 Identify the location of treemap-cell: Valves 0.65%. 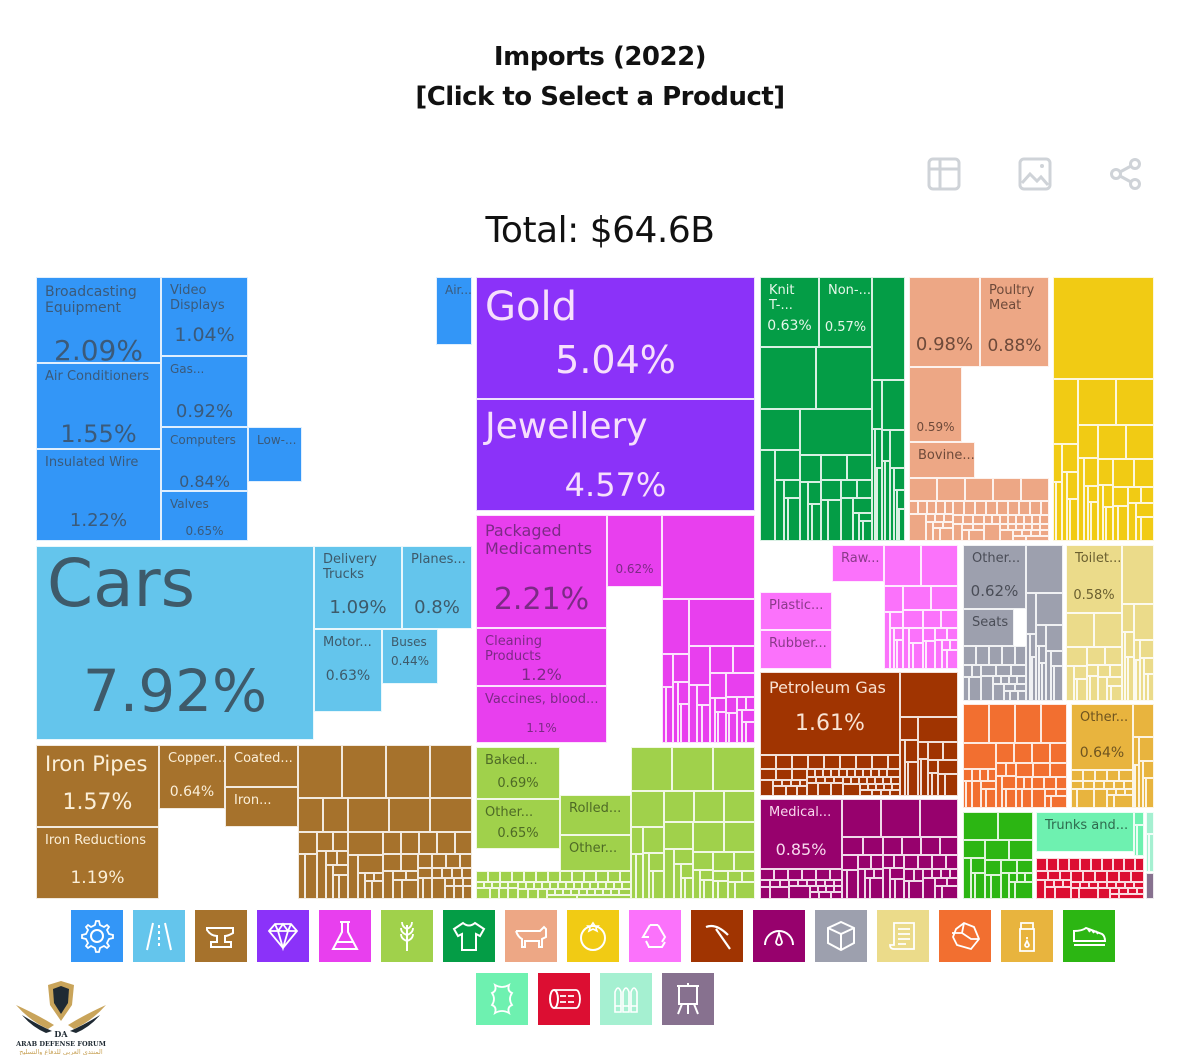
(204, 516).